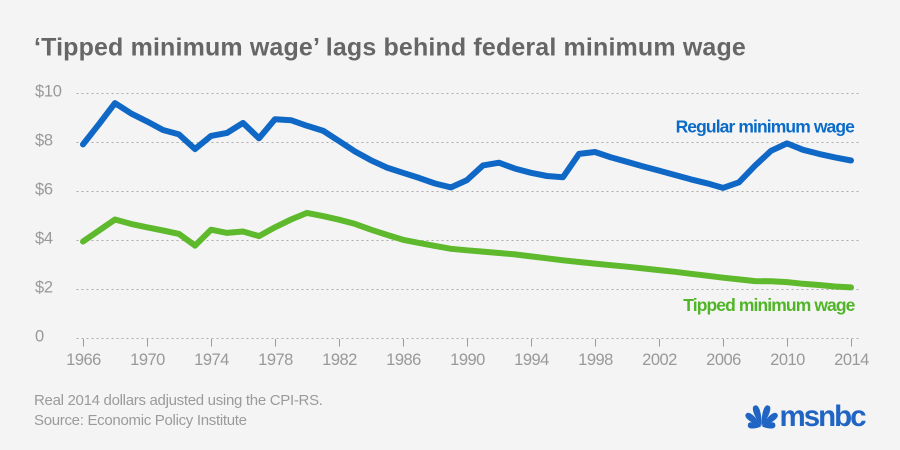 The height and width of the screenshot is (450, 900). I want to click on svg-text: 1974, so click(211, 360).